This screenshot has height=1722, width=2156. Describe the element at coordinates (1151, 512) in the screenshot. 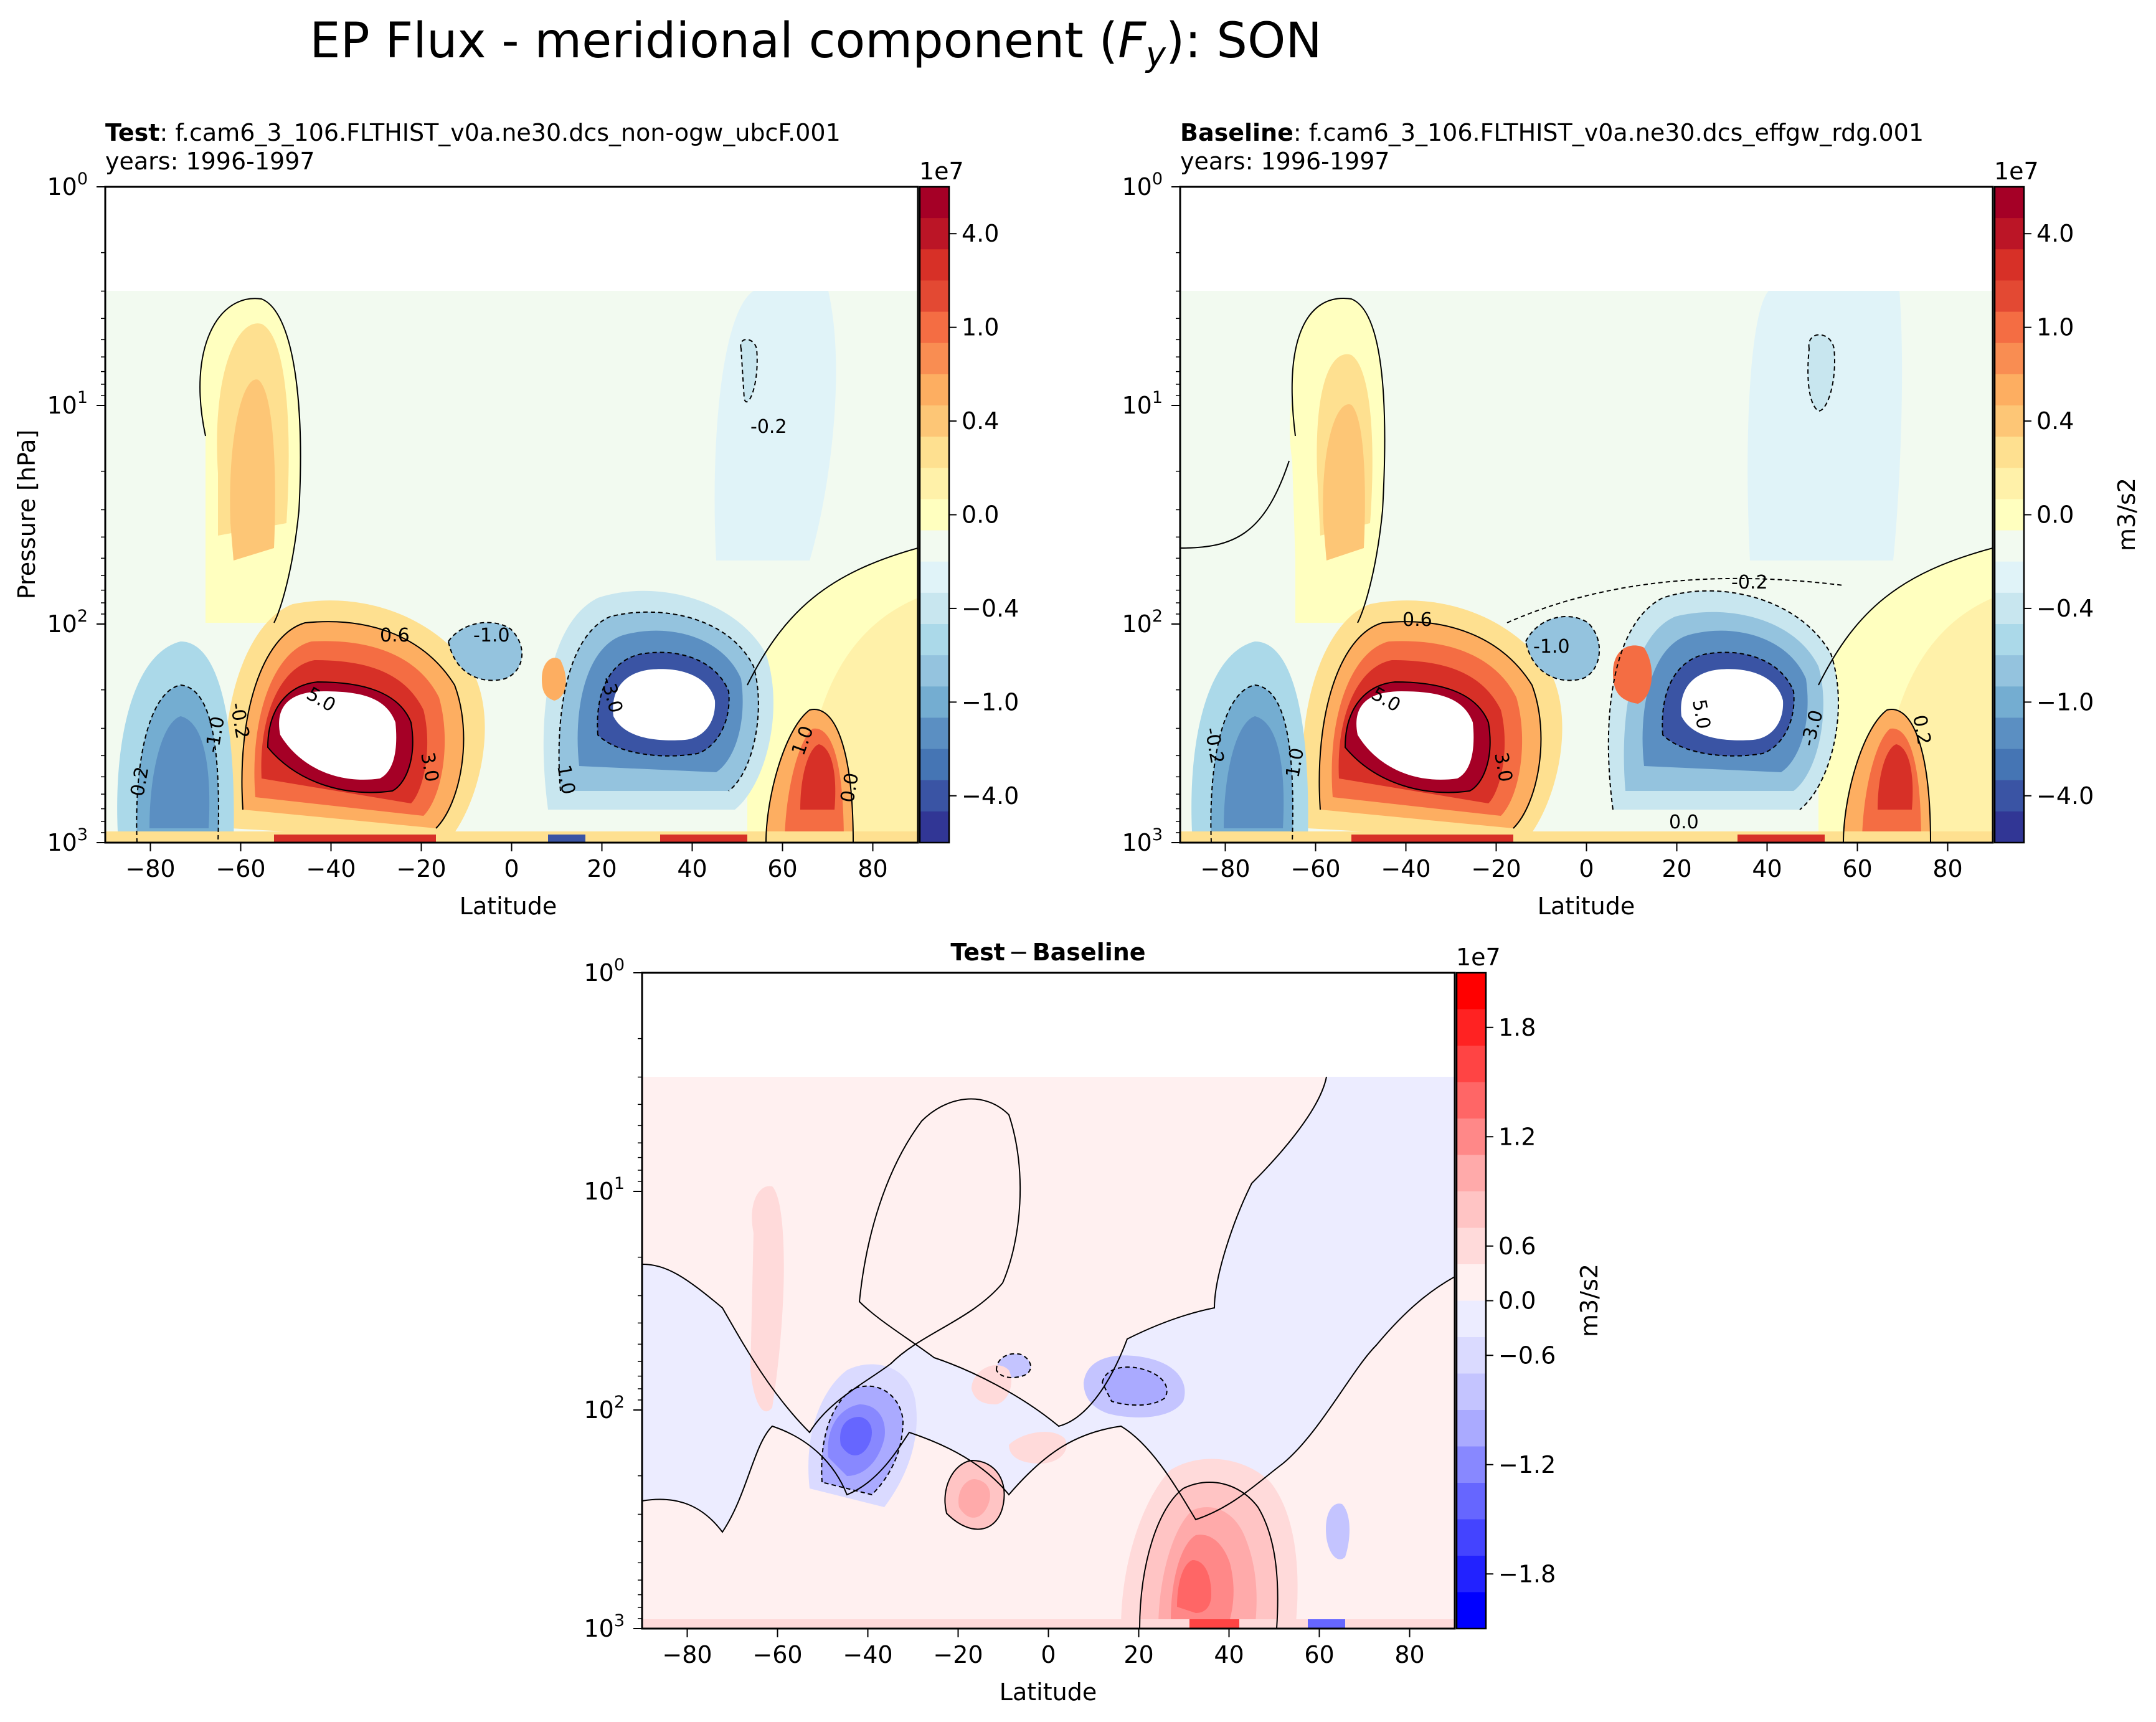

I see `baseline-y-axis: 10⁰ 10¹ 10² 10³` at that location.